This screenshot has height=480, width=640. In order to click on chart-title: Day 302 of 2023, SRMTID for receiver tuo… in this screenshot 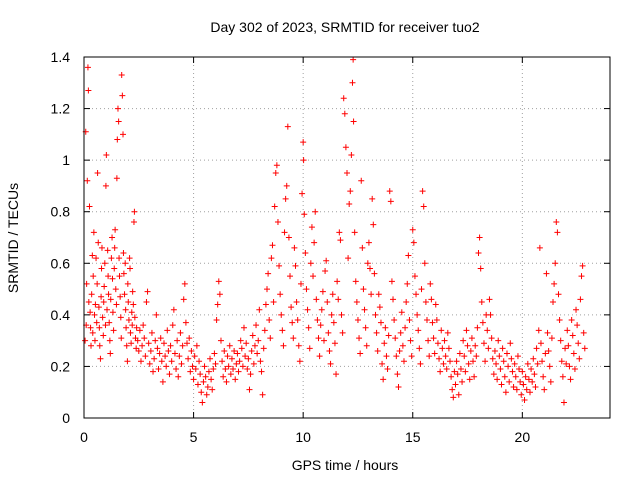, I will do `click(344, 27)`.